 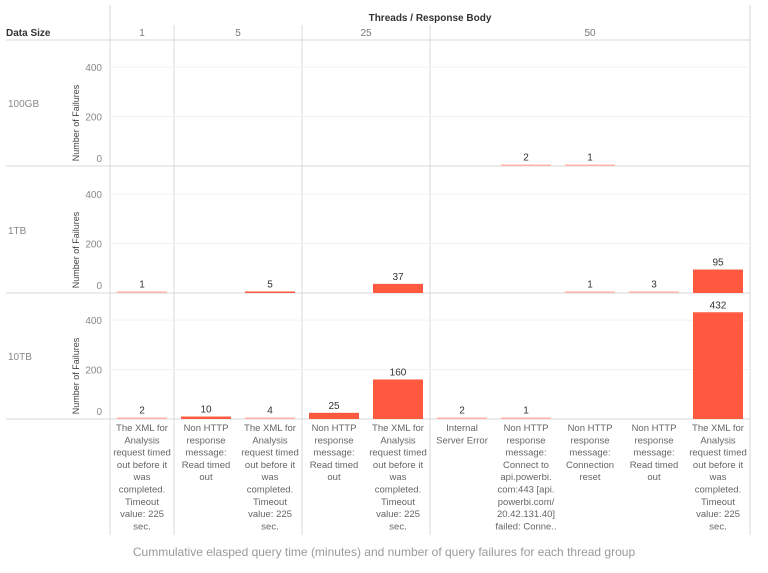 What do you see at coordinates (28, 33) in the screenshot?
I see `row-header: Data Size` at bounding box center [28, 33].